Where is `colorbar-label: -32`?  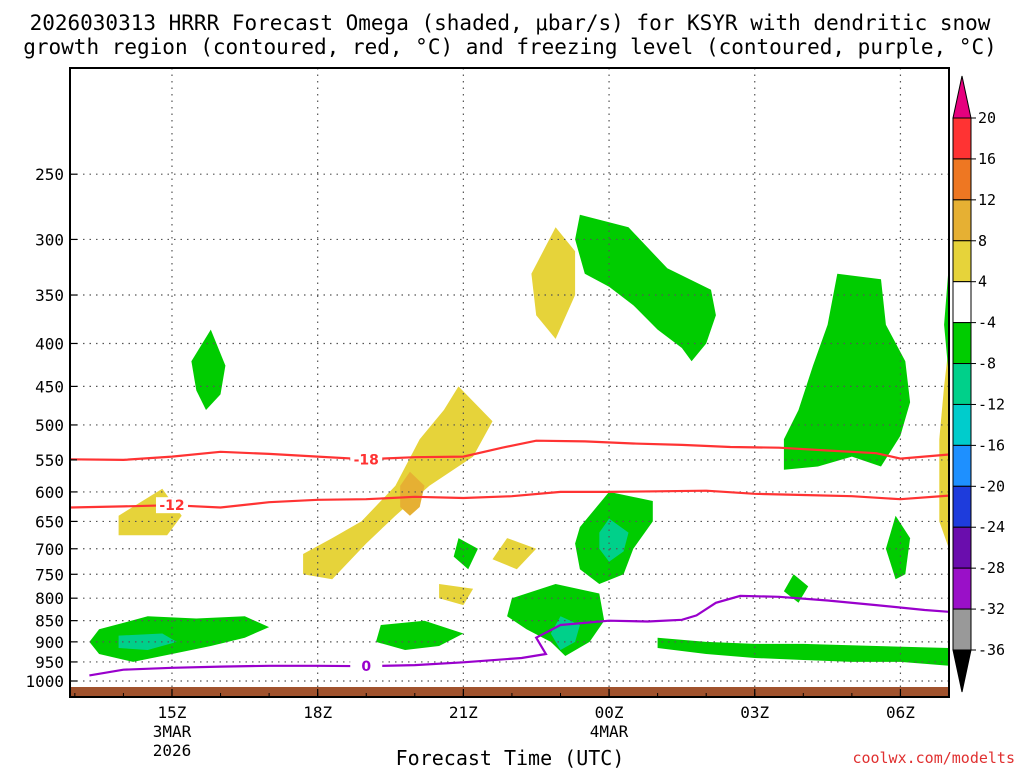
colorbar-label: -32 is located at coordinates (991, 609).